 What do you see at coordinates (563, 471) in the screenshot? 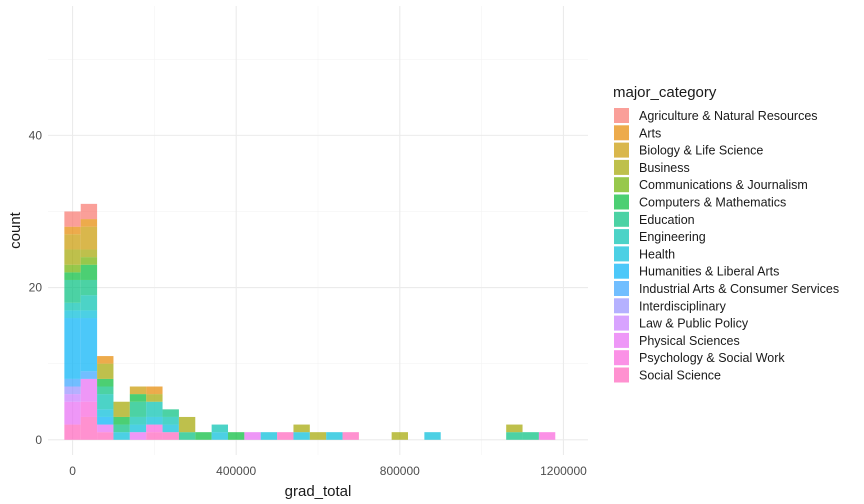
I see `x-tick-label: 1200000` at bounding box center [563, 471].